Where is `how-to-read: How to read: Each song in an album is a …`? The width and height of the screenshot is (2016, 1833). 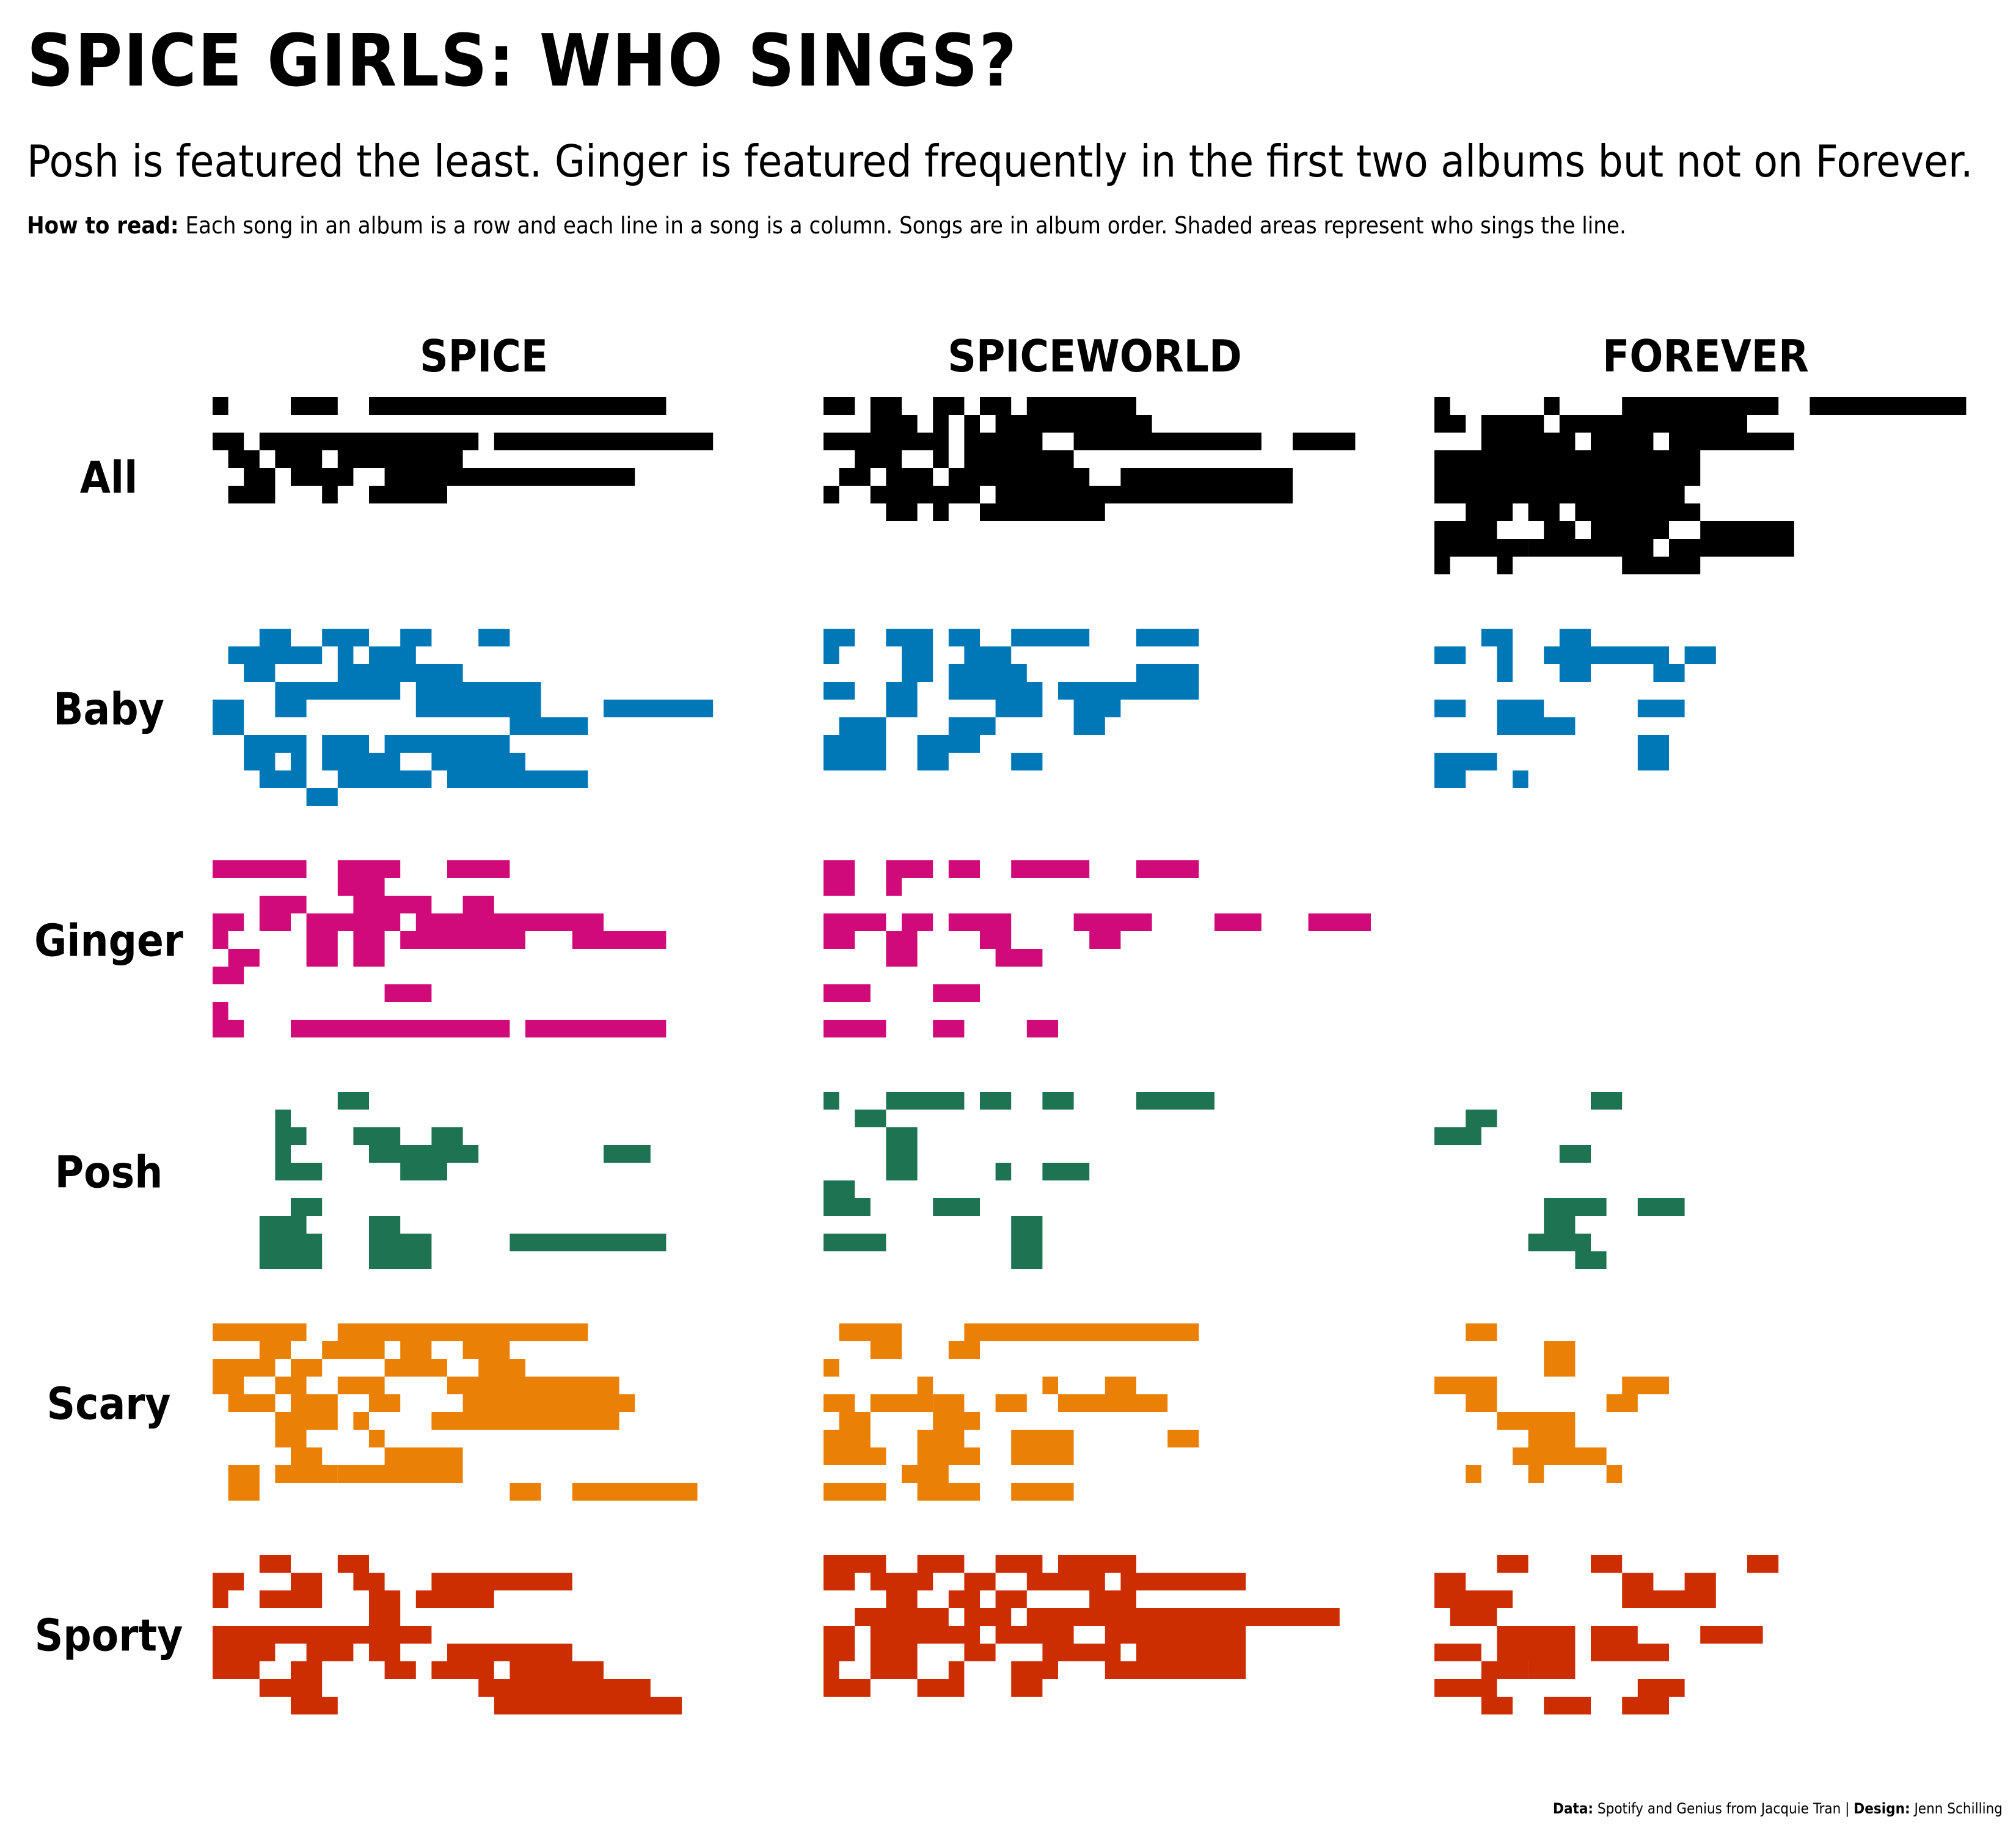 how-to-read: How to read: Each song in an album is a … is located at coordinates (827, 225).